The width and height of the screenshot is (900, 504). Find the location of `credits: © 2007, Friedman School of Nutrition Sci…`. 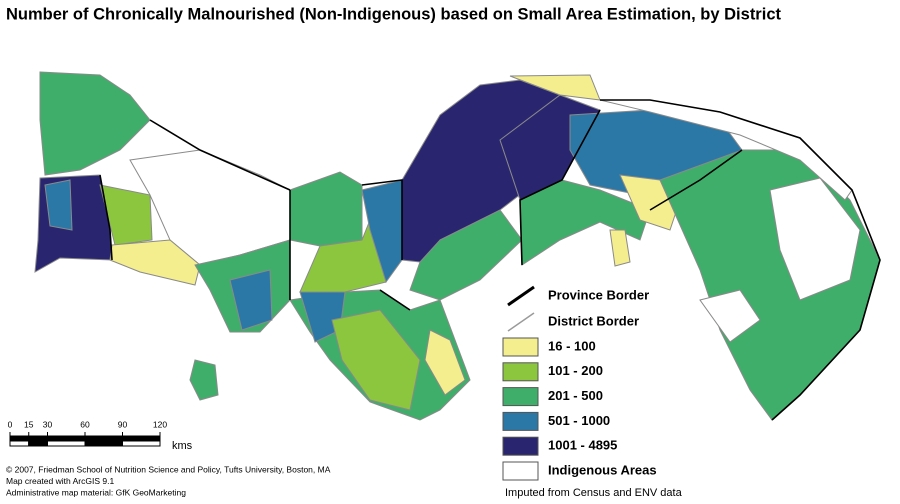

credits: © 2007, Friedman School of Nutrition Sci… is located at coordinates (168, 480).